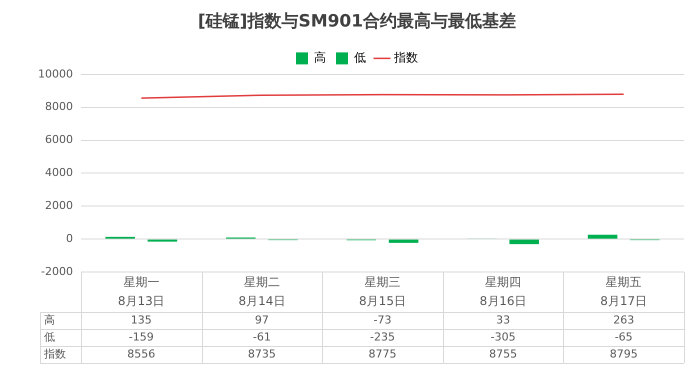  I want to click on text: 高, so click(49, 319).